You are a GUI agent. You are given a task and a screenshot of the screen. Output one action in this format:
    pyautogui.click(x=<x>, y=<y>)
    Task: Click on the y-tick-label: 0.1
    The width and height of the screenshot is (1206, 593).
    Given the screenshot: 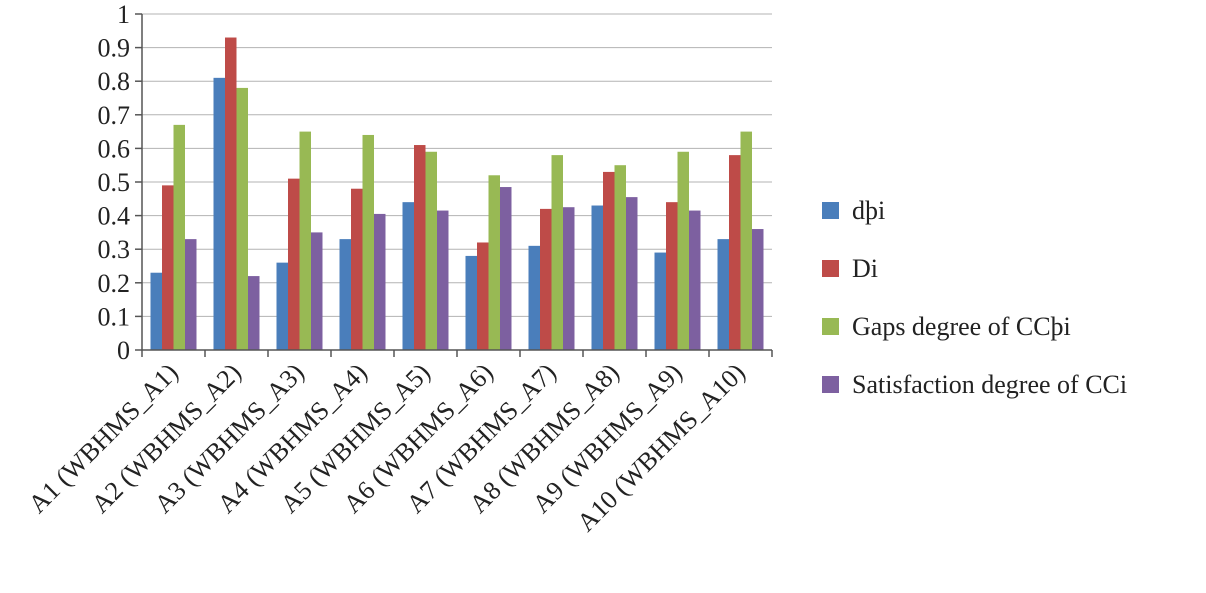 What is the action you would take?
    pyautogui.click(x=114, y=316)
    